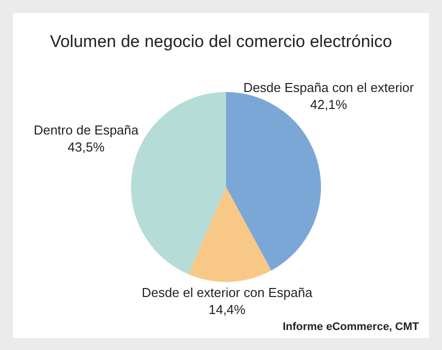 The image size is (442, 350). What do you see at coordinates (227, 309) in the screenshot?
I see `data-label: 14,4%` at bounding box center [227, 309].